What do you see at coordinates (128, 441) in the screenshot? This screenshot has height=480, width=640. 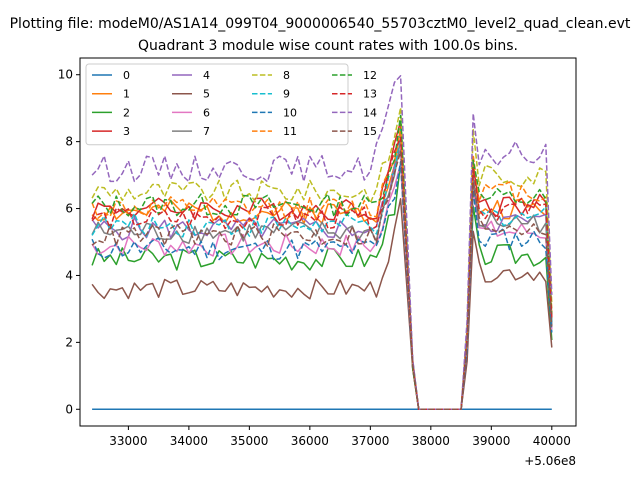 I see `x-tick-label: 33000` at bounding box center [128, 441].